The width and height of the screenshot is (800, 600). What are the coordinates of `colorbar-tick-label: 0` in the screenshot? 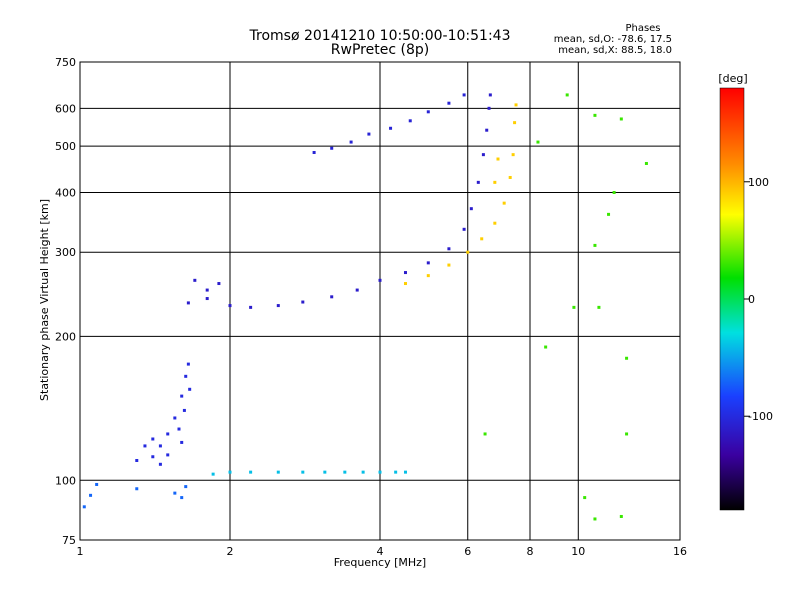 It's located at (751, 299).